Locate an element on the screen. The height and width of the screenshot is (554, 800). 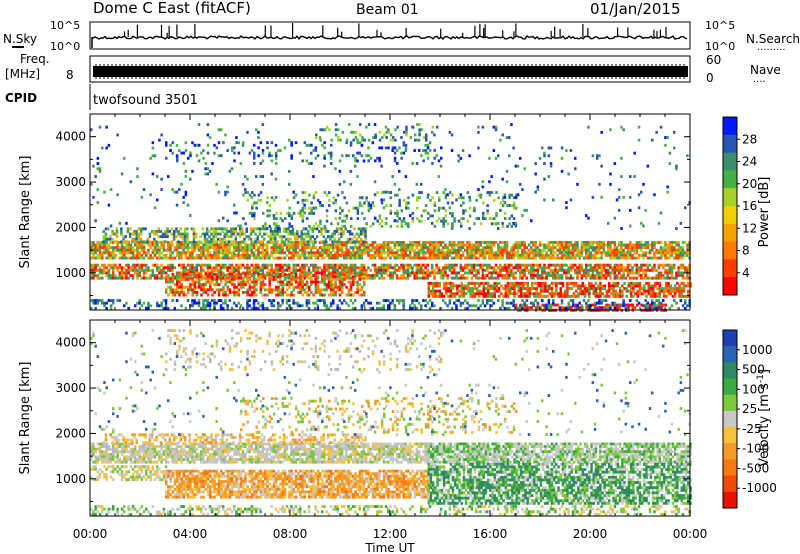
nave-tick-top: 60 is located at coordinates (713, 60).